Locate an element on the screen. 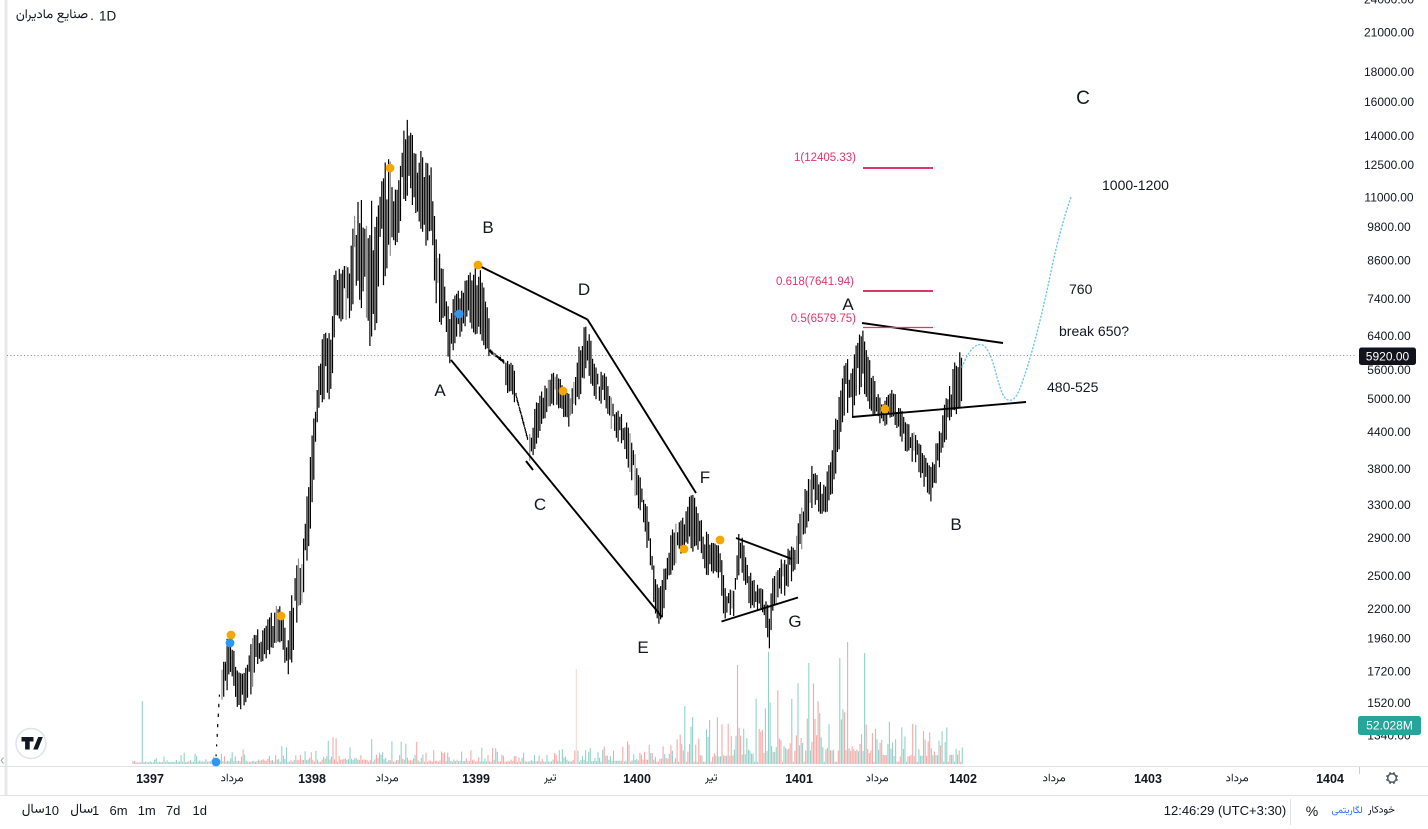 The width and height of the screenshot is (1428, 829). svg-text: 1397 is located at coordinates (150, 779).